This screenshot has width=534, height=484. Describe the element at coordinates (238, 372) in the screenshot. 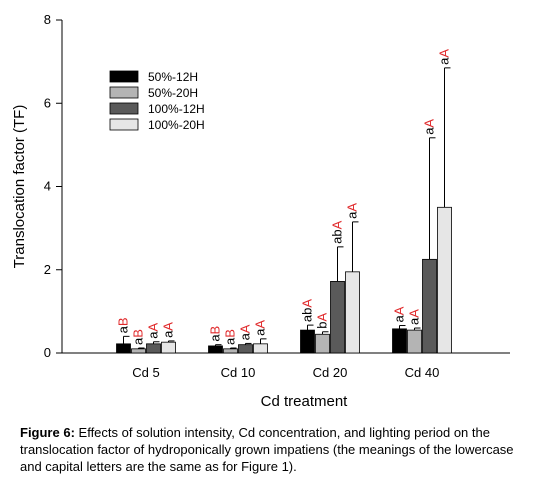

I see `x-tick-label: Cd 10` at that location.